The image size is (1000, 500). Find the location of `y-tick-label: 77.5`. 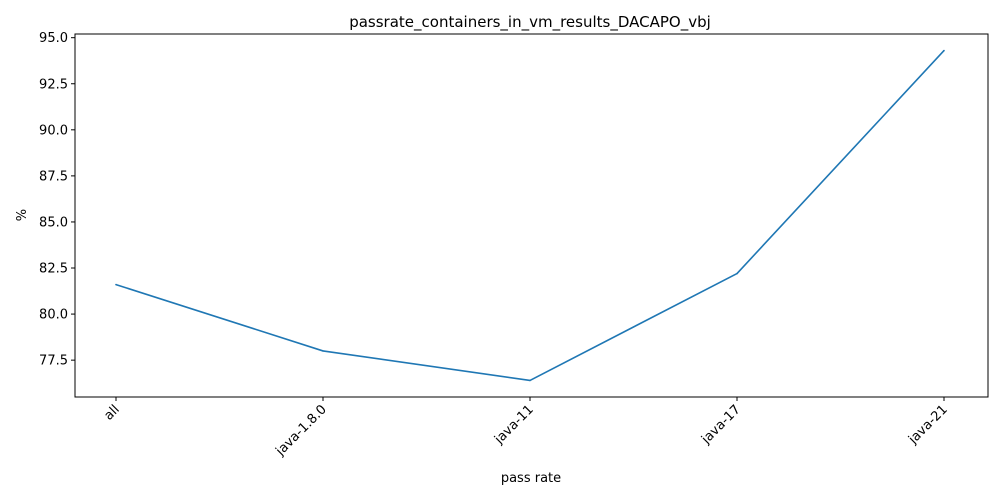

y-tick-label: 77.5 is located at coordinates (53, 361).